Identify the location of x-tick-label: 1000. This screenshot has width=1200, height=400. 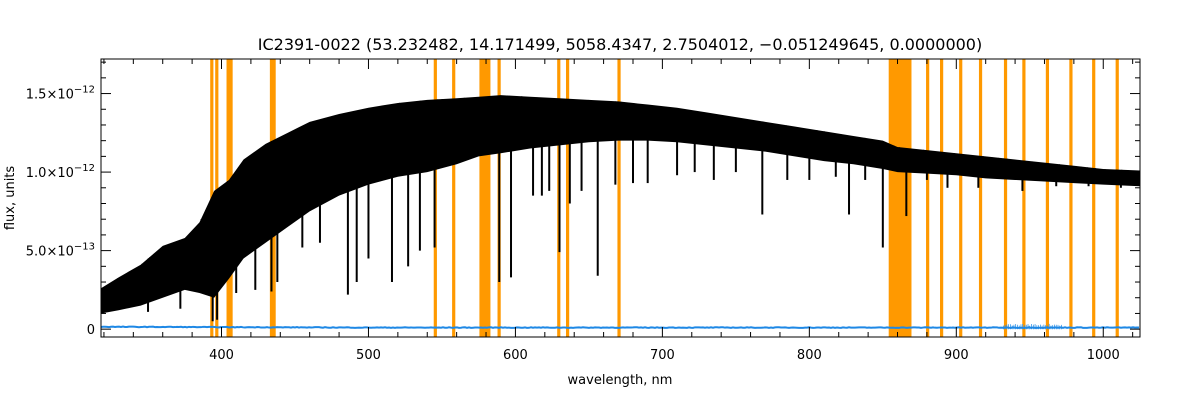
(1103, 355).